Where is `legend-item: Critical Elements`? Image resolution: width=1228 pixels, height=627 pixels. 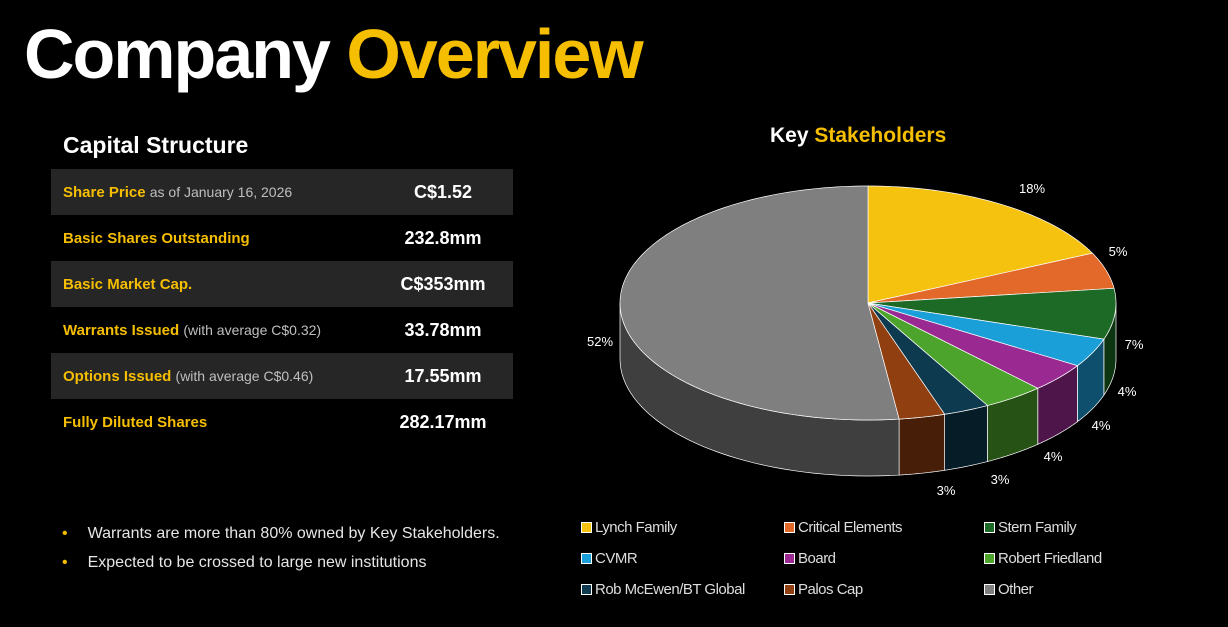
legend-item: Critical Elements is located at coordinates (884, 527).